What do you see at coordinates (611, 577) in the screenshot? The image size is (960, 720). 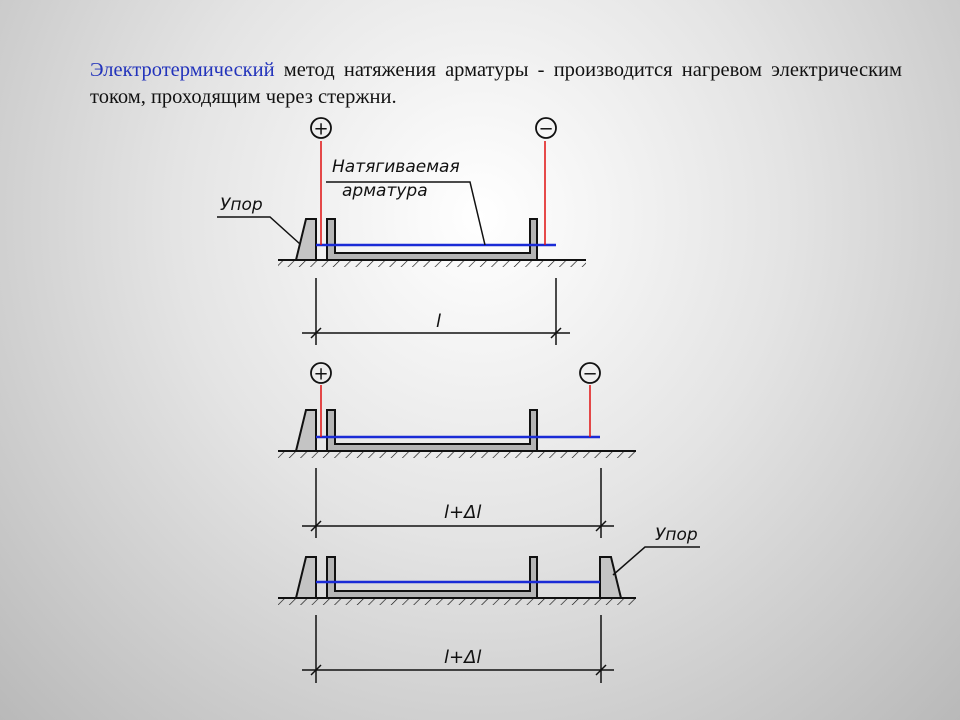 I see `stop-block-right` at bounding box center [611, 577].